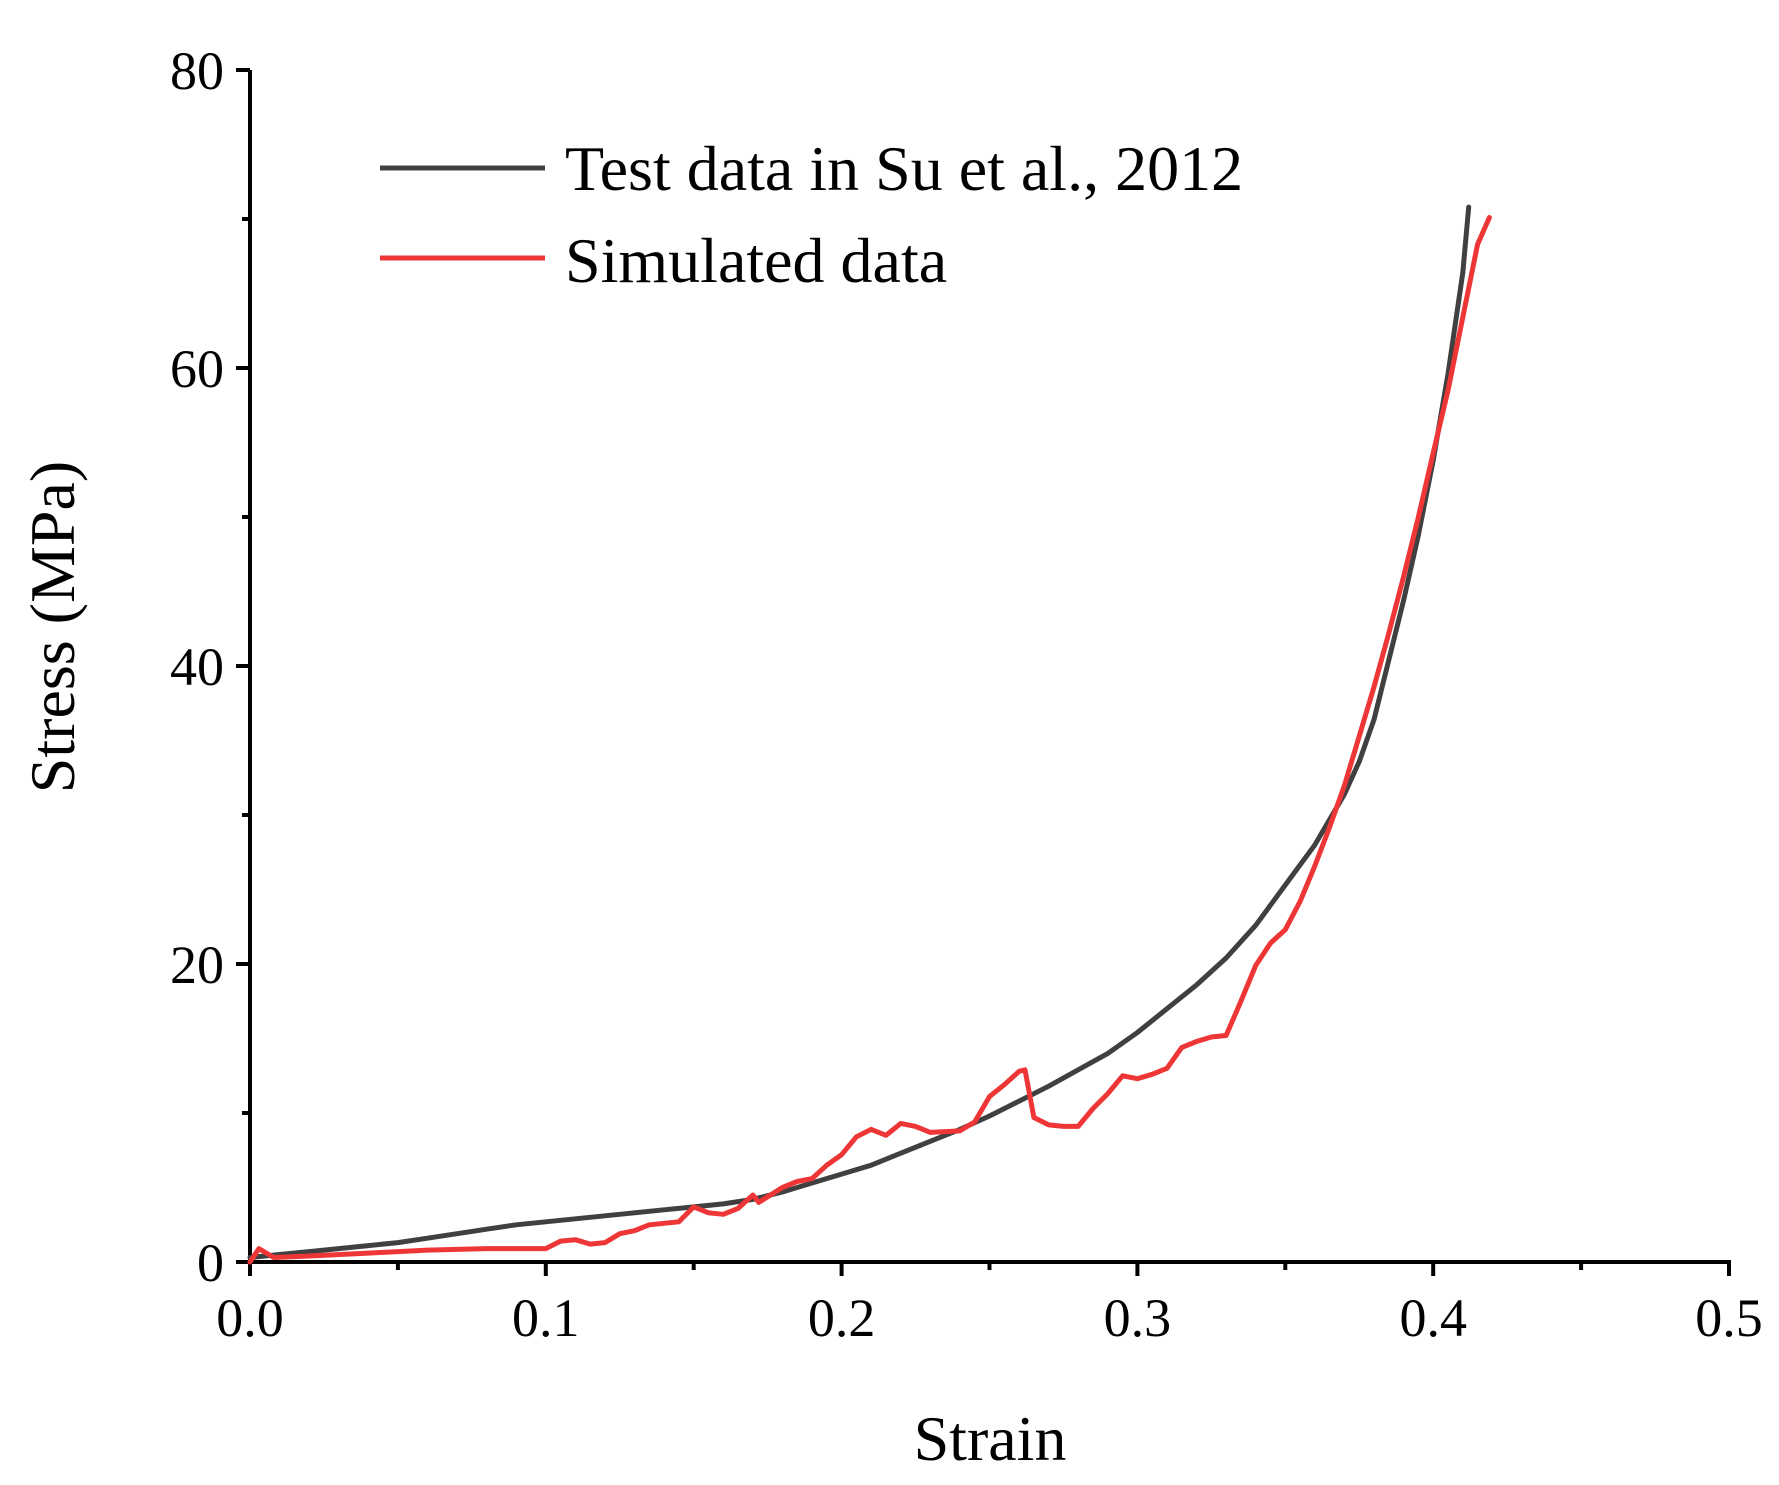 The width and height of the screenshot is (1779, 1485). What do you see at coordinates (990, 1438) in the screenshot?
I see `x-axis-title: Strain` at bounding box center [990, 1438].